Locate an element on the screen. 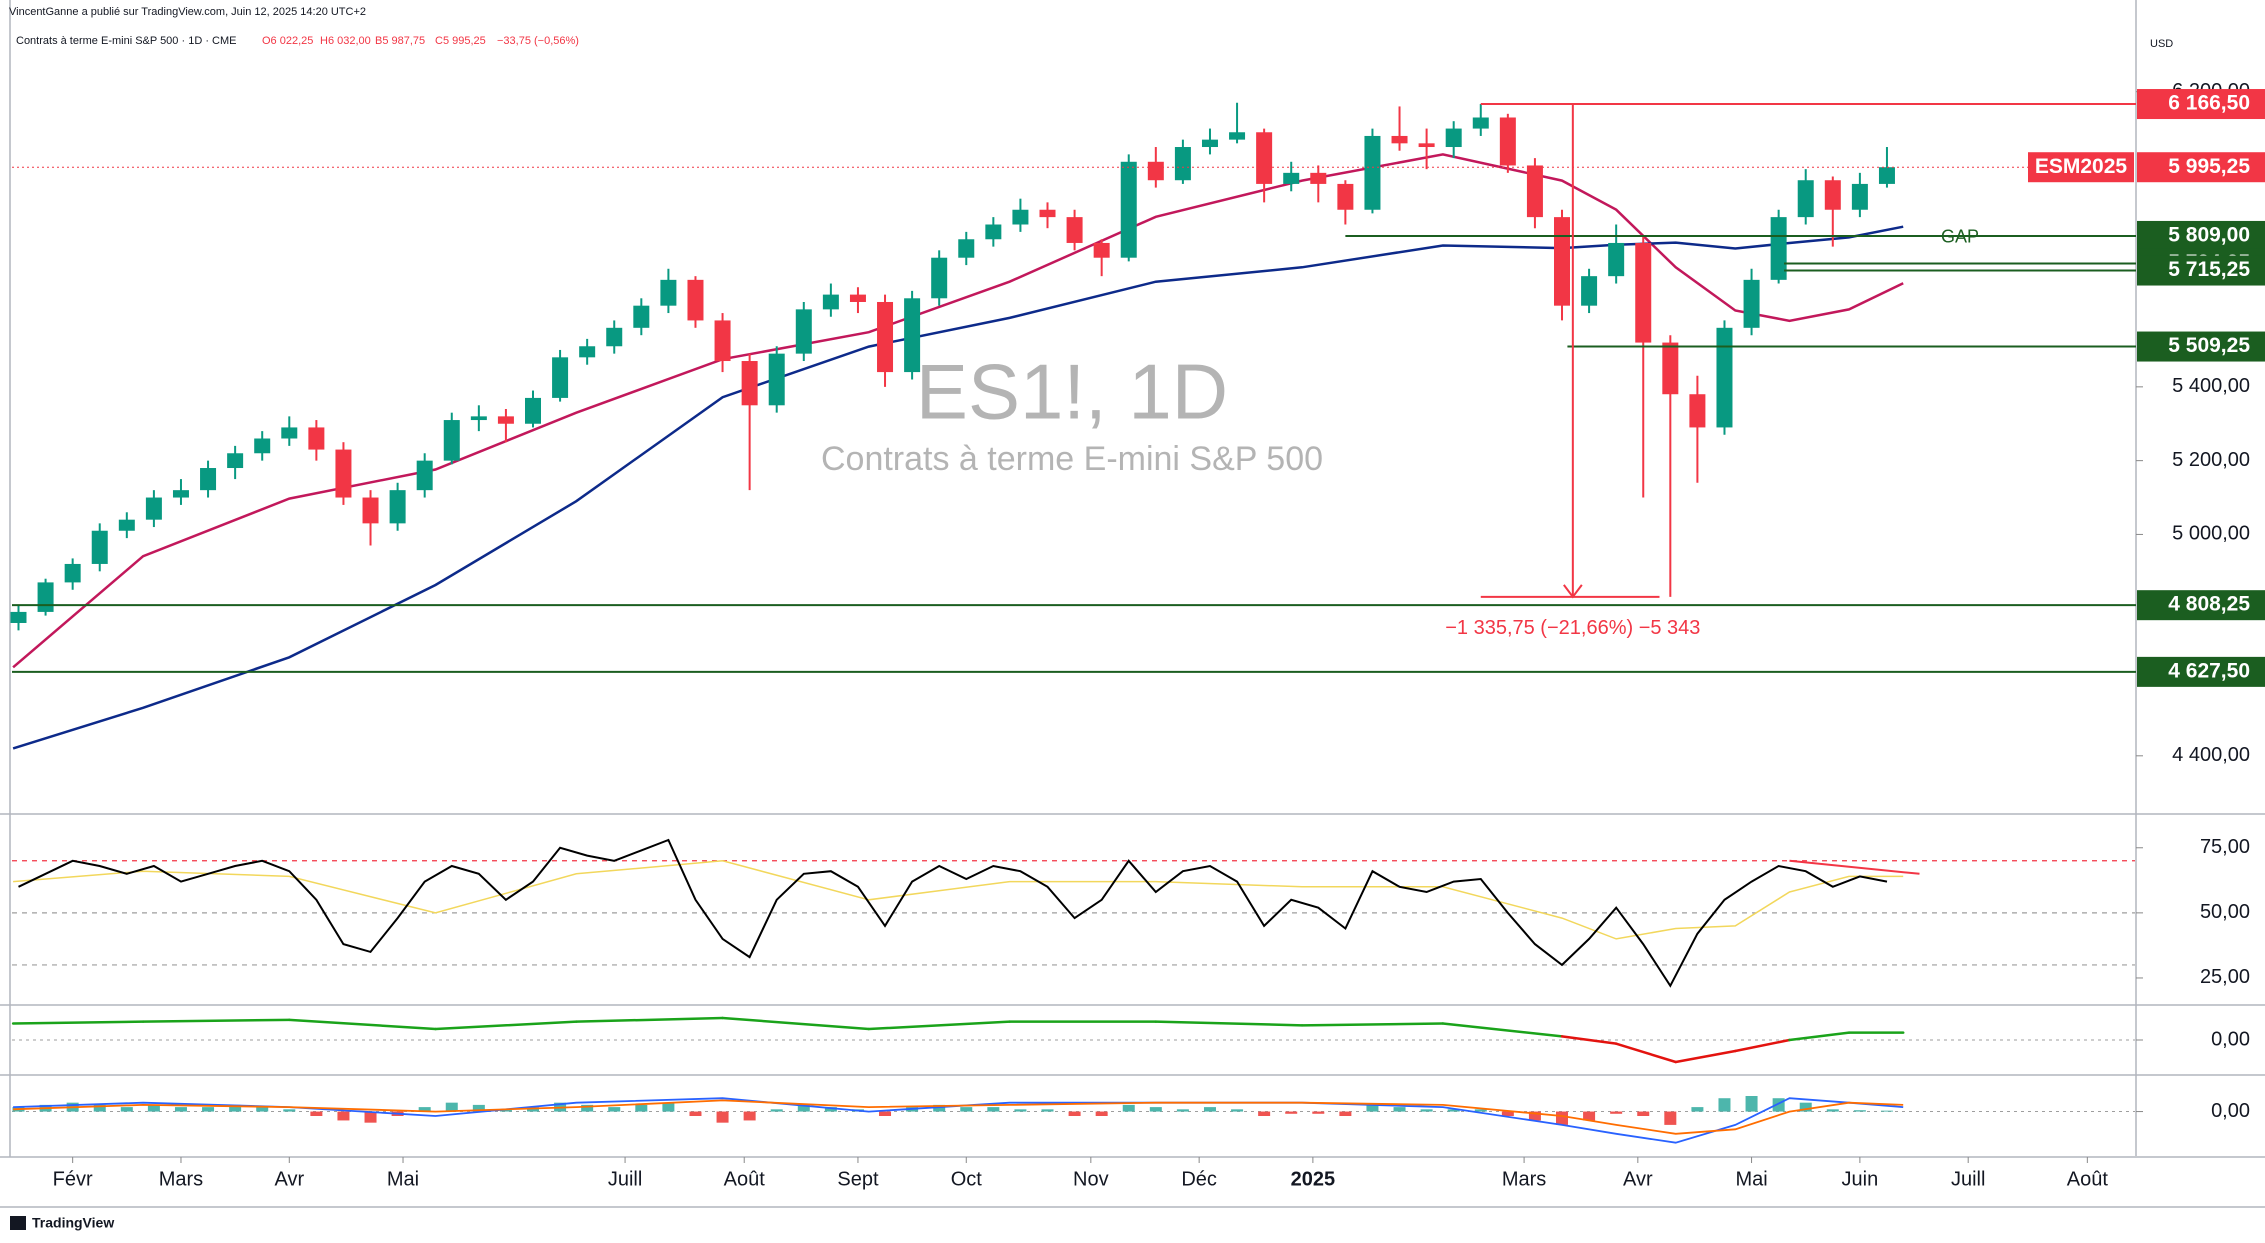 This screenshot has width=2265, height=1243. watermark-subtitle: Contrats à terme E-mini S&P 500 is located at coordinates (1072, 459).